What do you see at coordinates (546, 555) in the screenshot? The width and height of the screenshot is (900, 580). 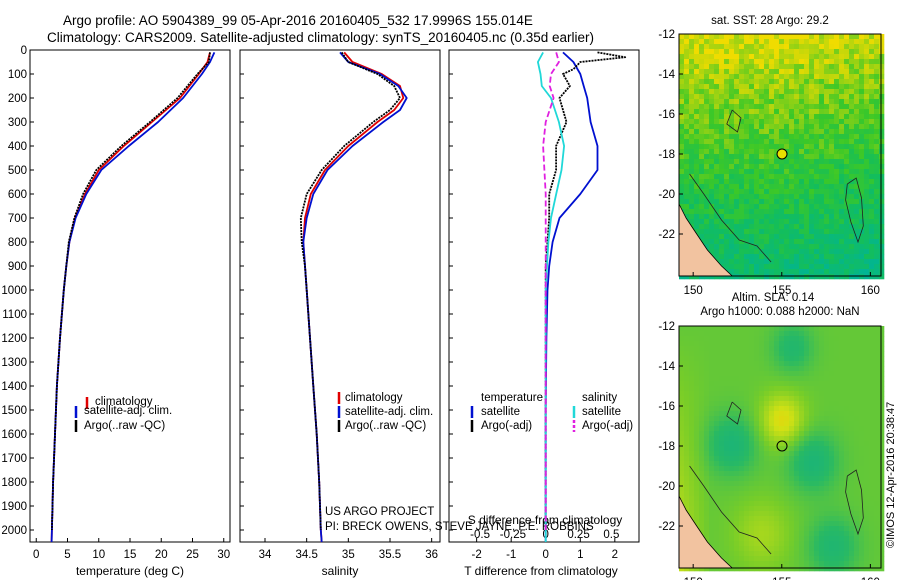 I see `x-tick-label-0: 0` at bounding box center [546, 555].